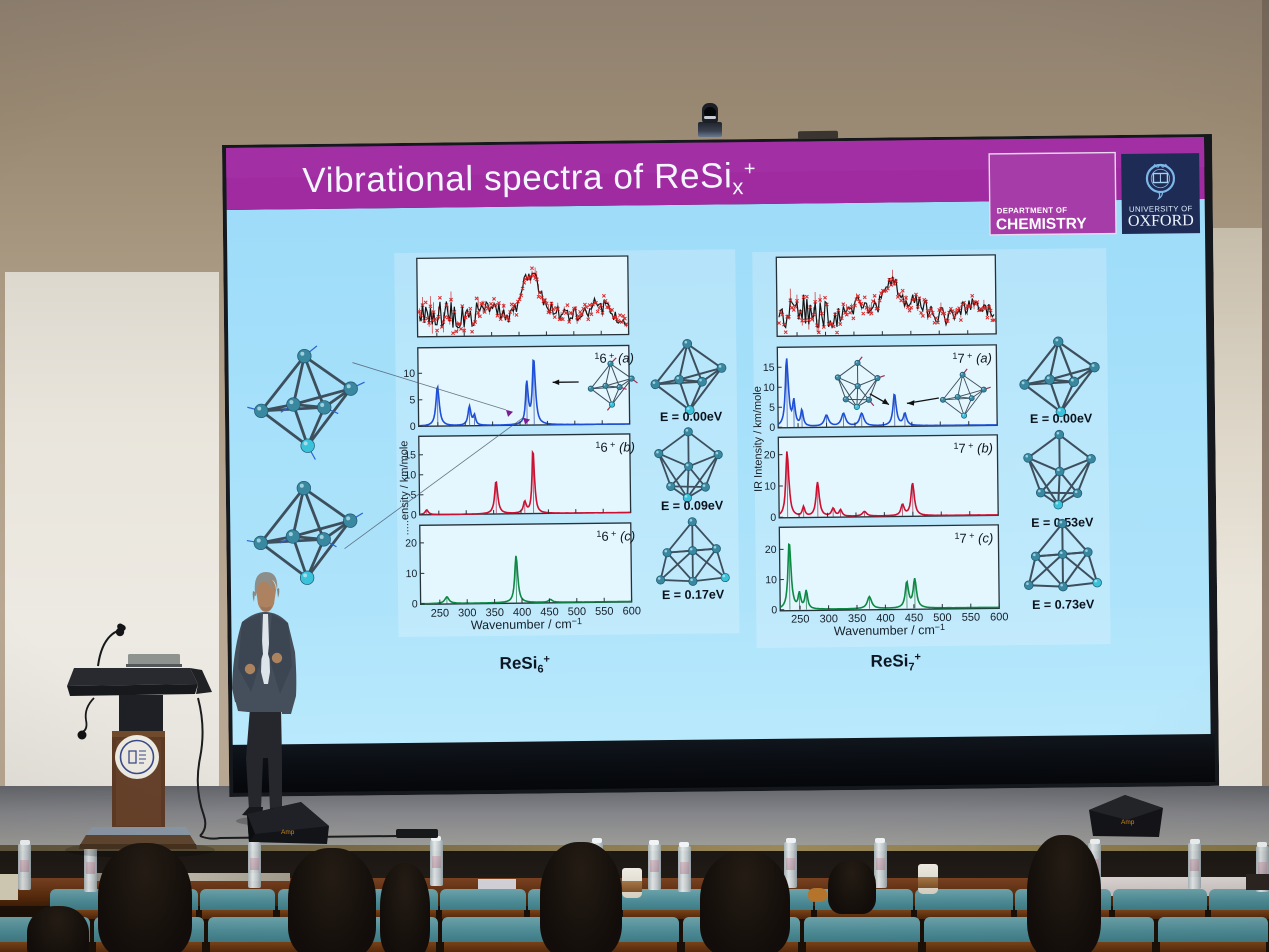 The height and width of the screenshot is (952, 1269). What do you see at coordinates (896, 662) in the screenshot?
I see `svg-text: ReSi7+` at bounding box center [896, 662].